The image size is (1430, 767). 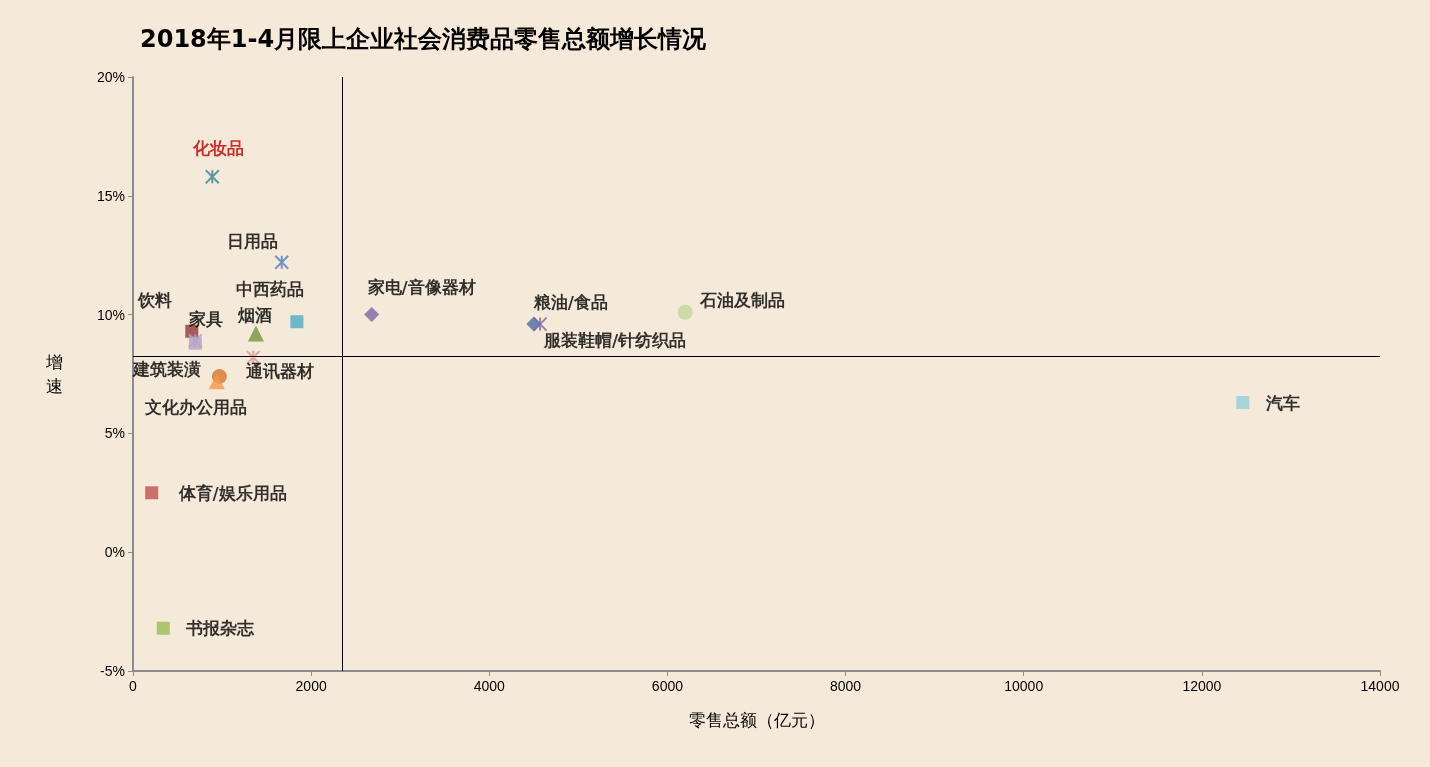 What do you see at coordinates (741, 300) in the screenshot?
I see `series-label: 石油及制品` at bounding box center [741, 300].